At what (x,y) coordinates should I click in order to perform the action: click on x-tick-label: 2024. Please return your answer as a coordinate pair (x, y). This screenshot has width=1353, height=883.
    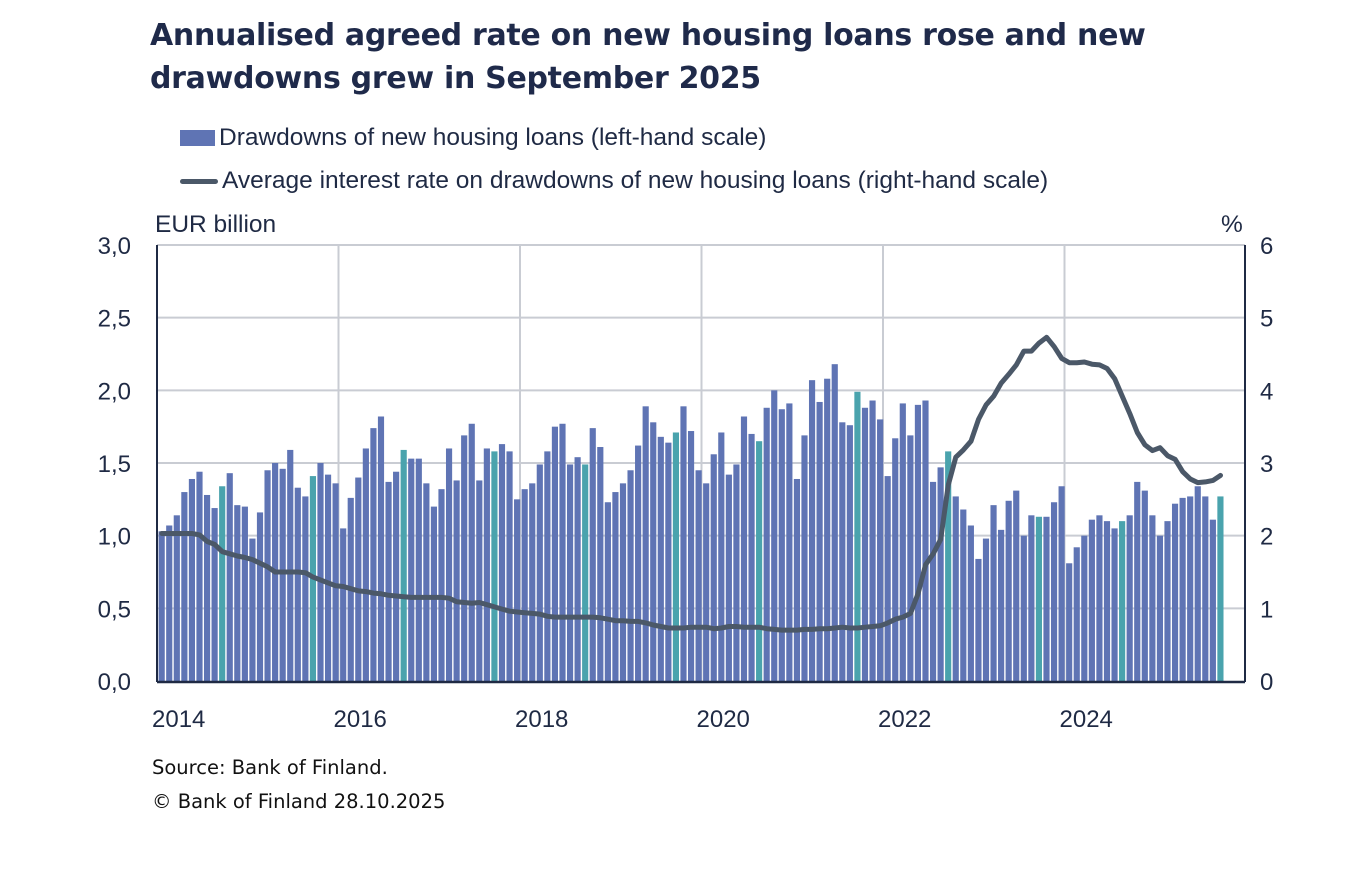
    Looking at the image, I should click on (1086, 719).